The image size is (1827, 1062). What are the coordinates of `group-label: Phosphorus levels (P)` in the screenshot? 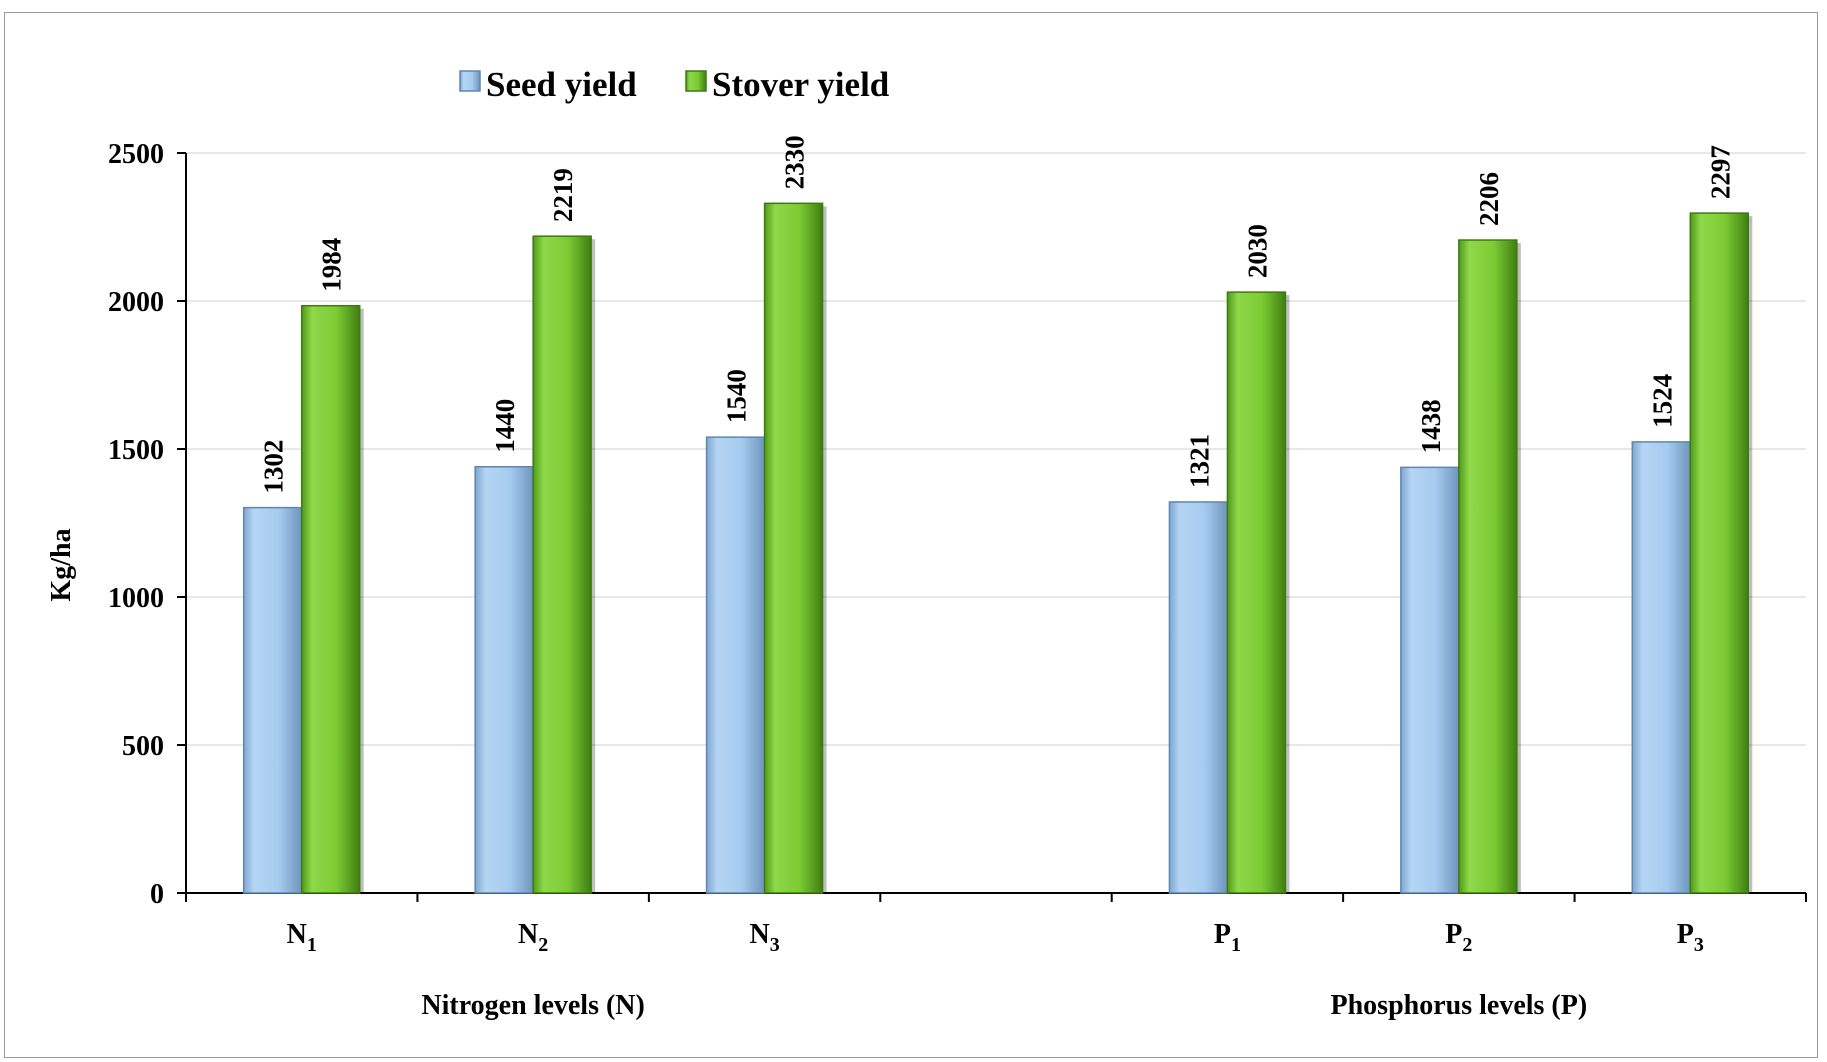 It's located at (1459, 1005).